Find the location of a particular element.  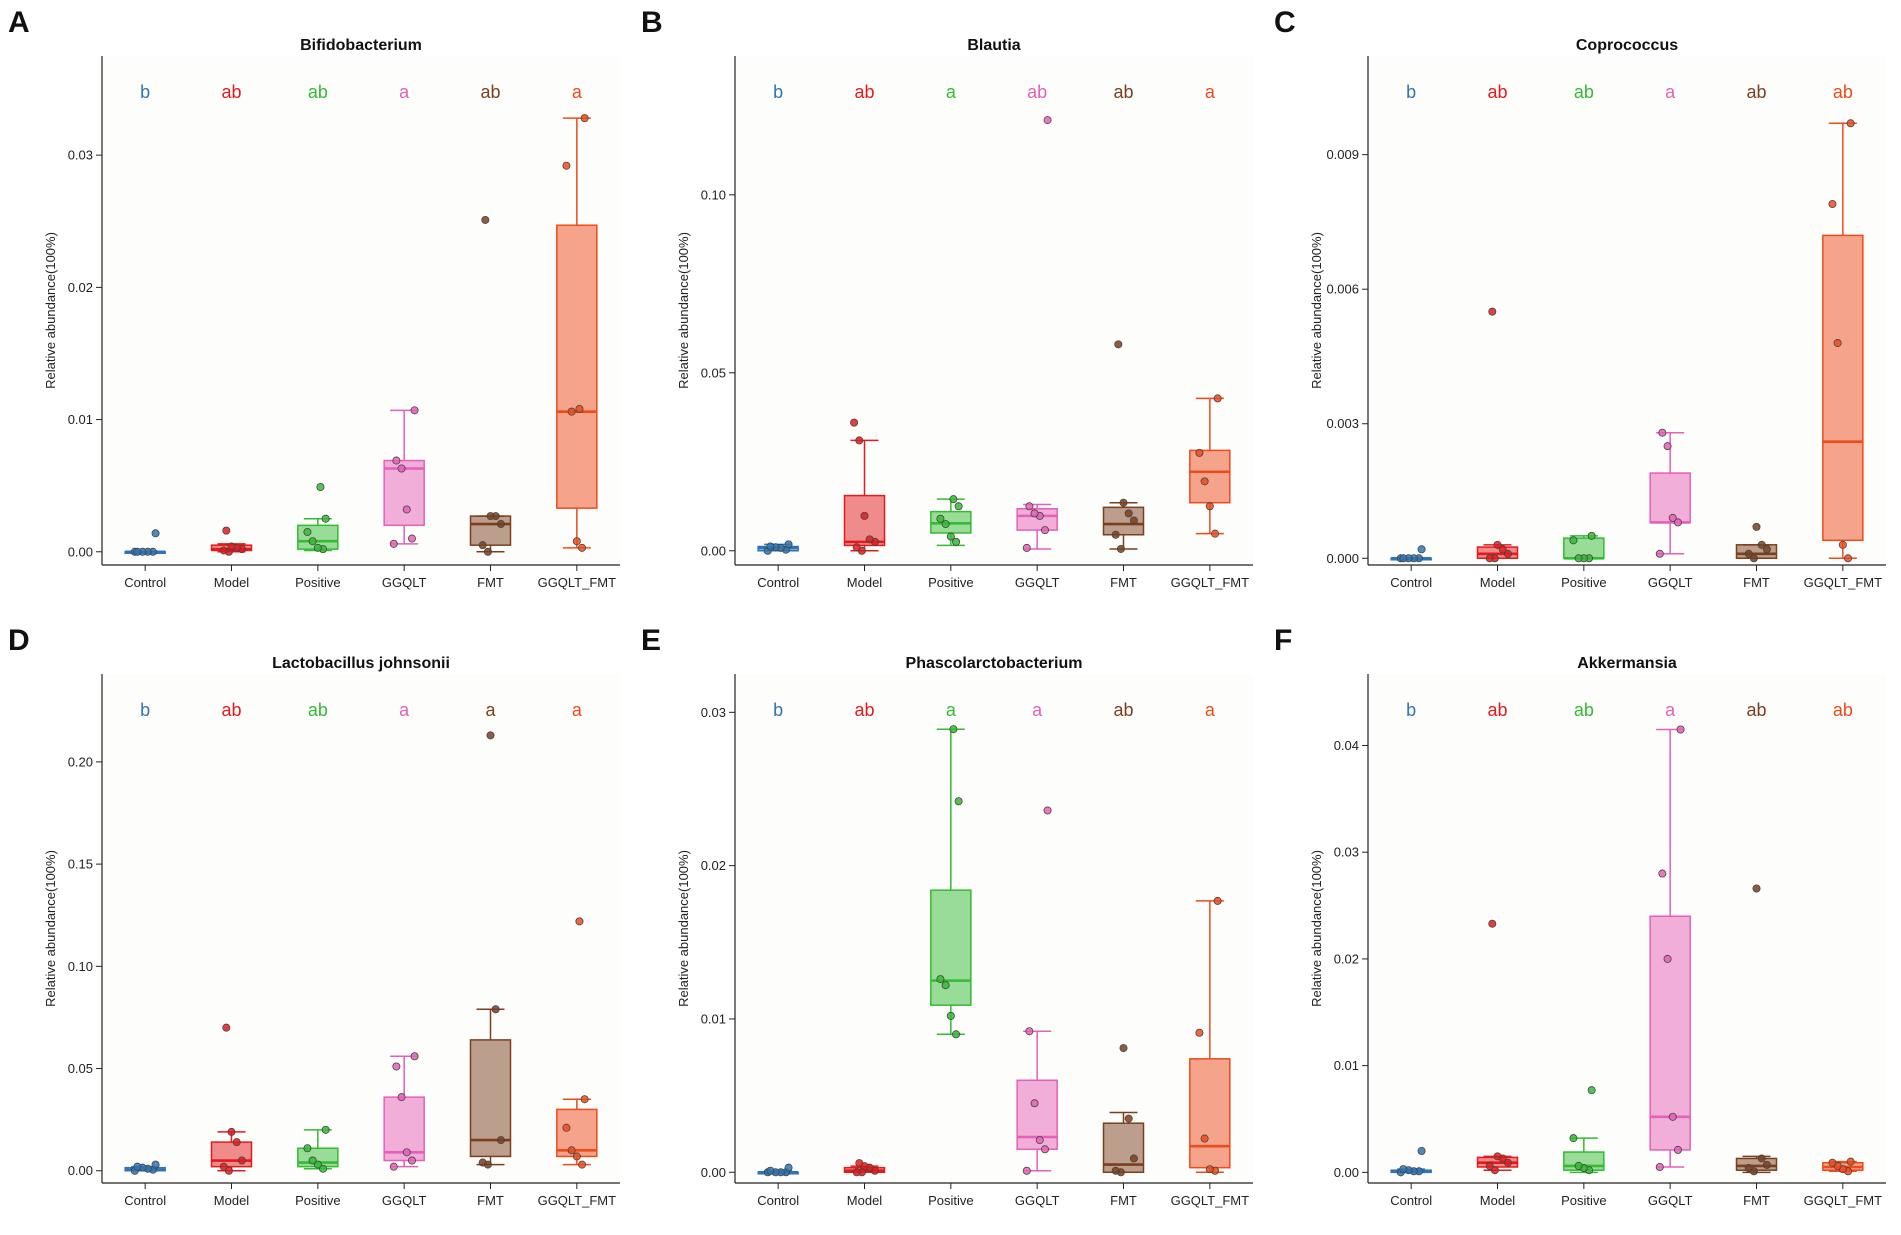

chart-title: Bifidobacterium is located at coordinates (361, 45).